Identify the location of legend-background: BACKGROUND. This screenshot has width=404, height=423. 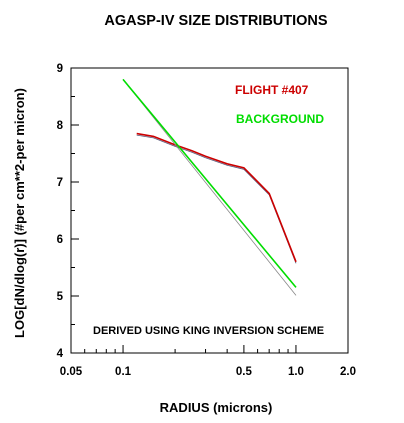
(280, 119).